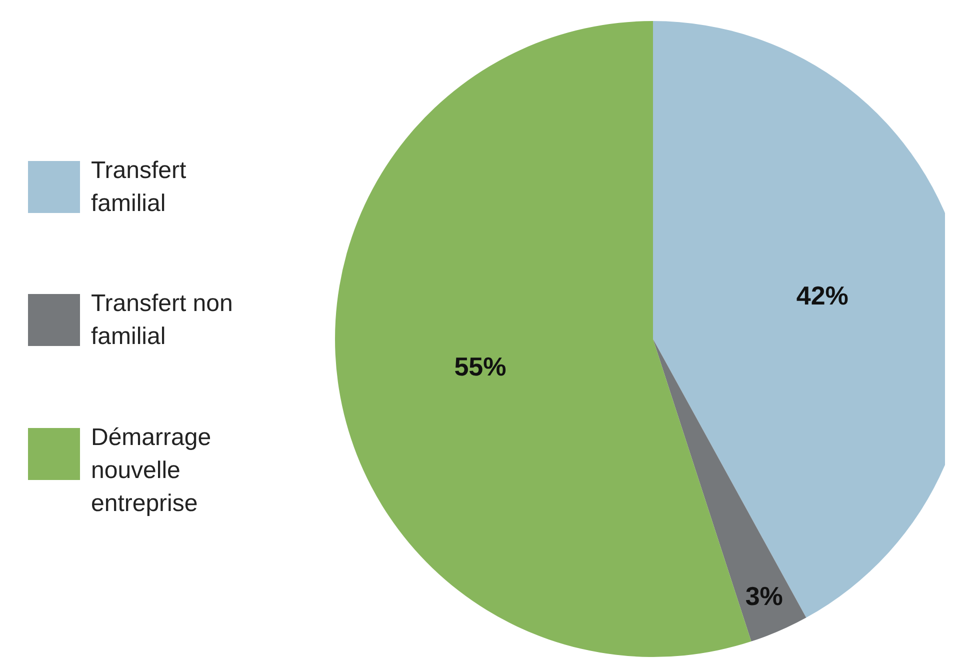 The height and width of the screenshot is (658, 953). I want to click on data-label: 55%, so click(480, 366).